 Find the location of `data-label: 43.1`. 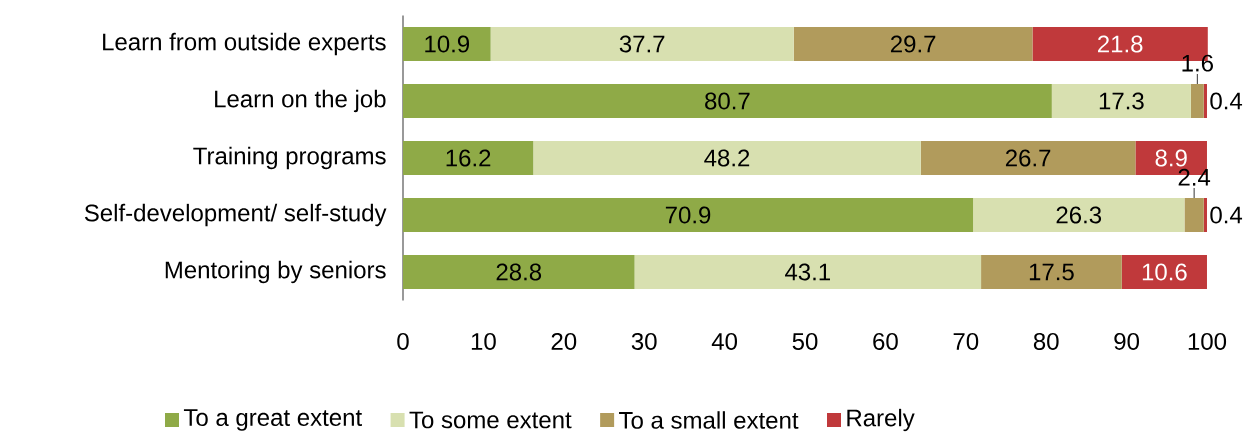

data-label: 43.1 is located at coordinates (807, 272).